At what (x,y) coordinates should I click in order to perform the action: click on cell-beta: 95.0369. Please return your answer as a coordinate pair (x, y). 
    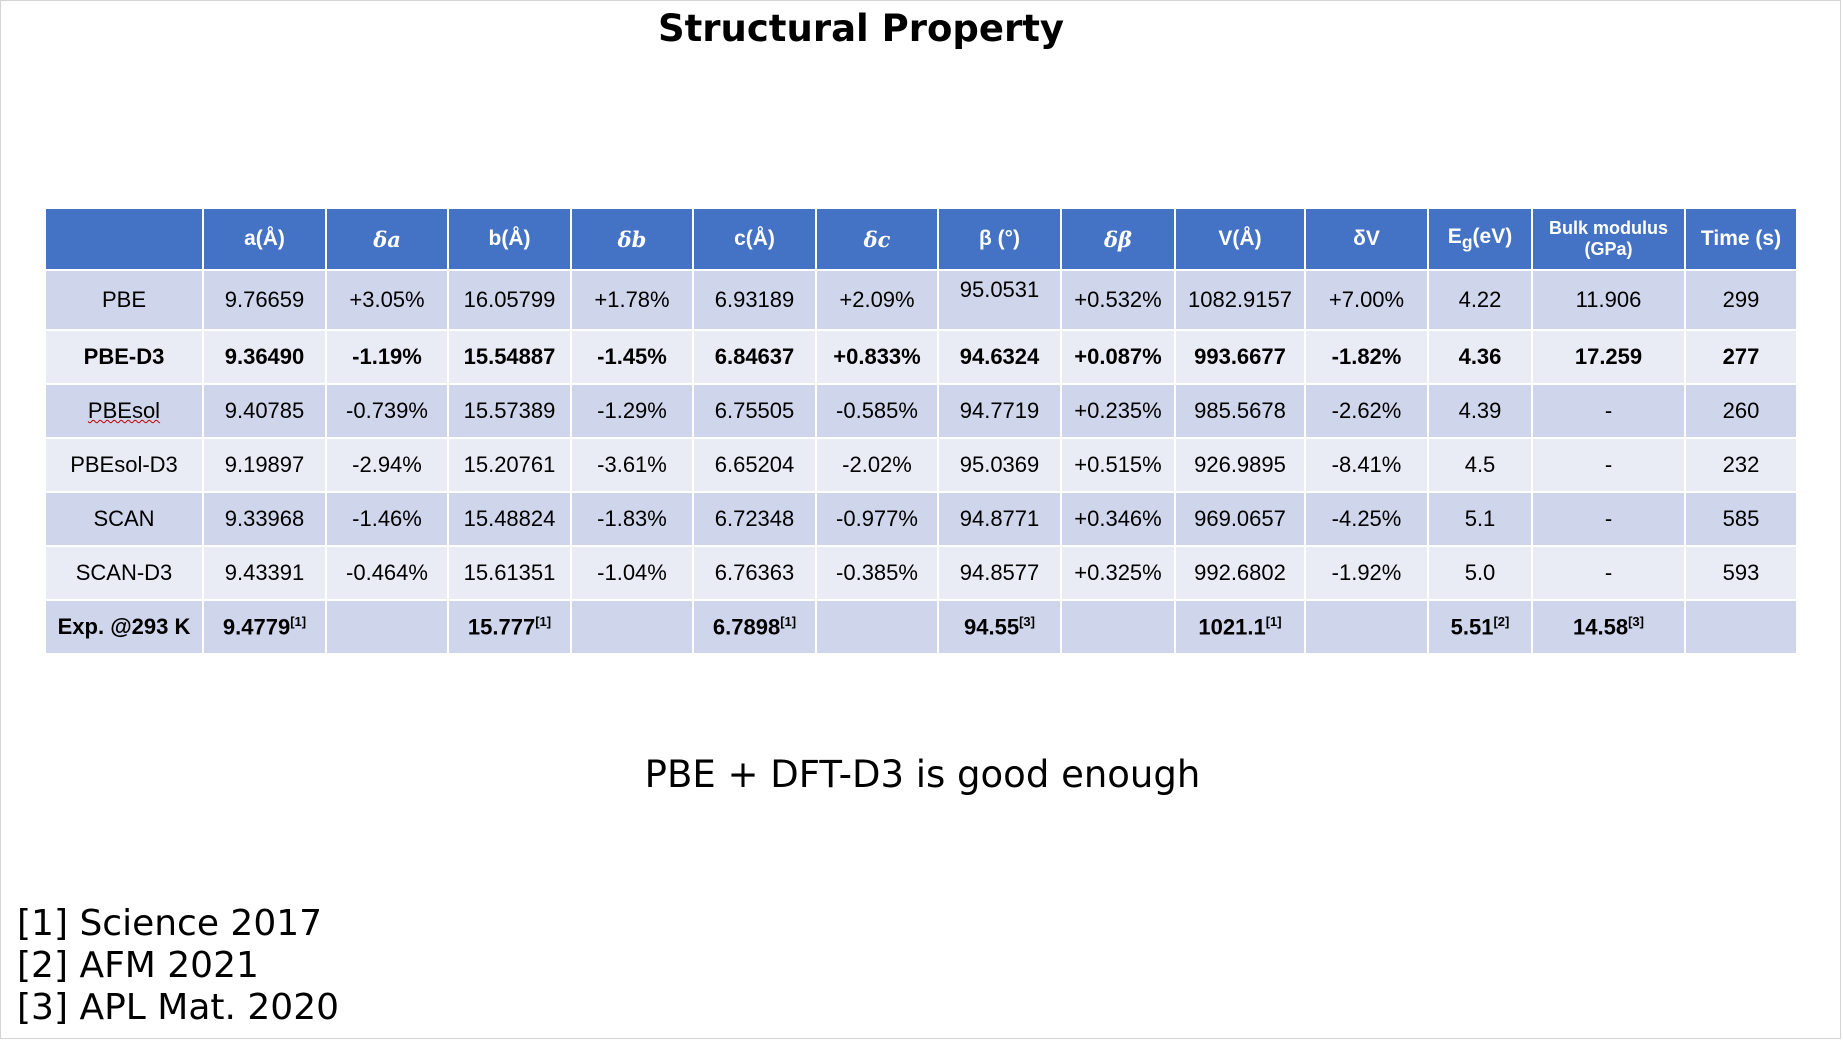
    Looking at the image, I should click on (999, 465).